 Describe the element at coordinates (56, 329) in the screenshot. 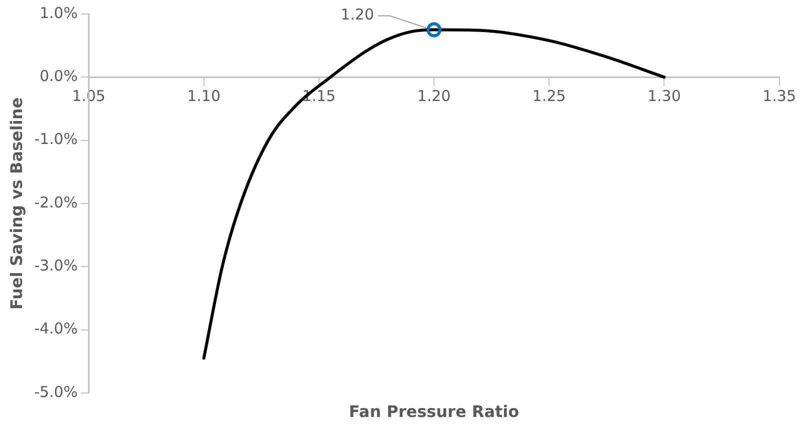

I see `y-tick-label: -4.0%` at that location.